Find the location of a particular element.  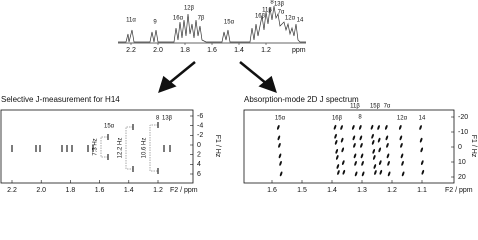

peak-label: 13β is located at coordinates (279, 5).